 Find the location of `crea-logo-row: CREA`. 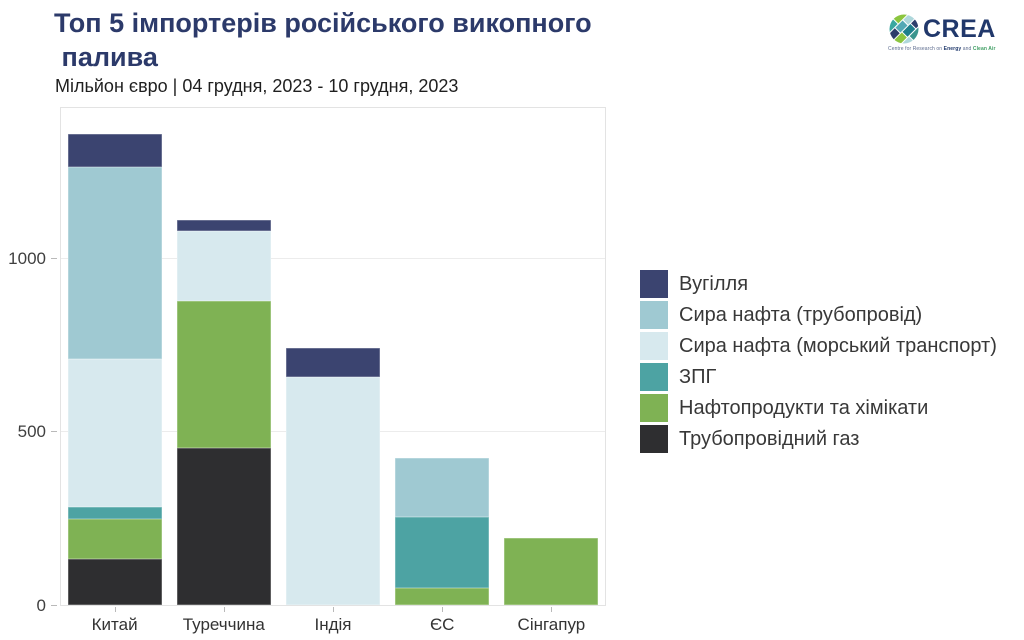

crea-logo-row: CREA is located at coordinates (949, 29).